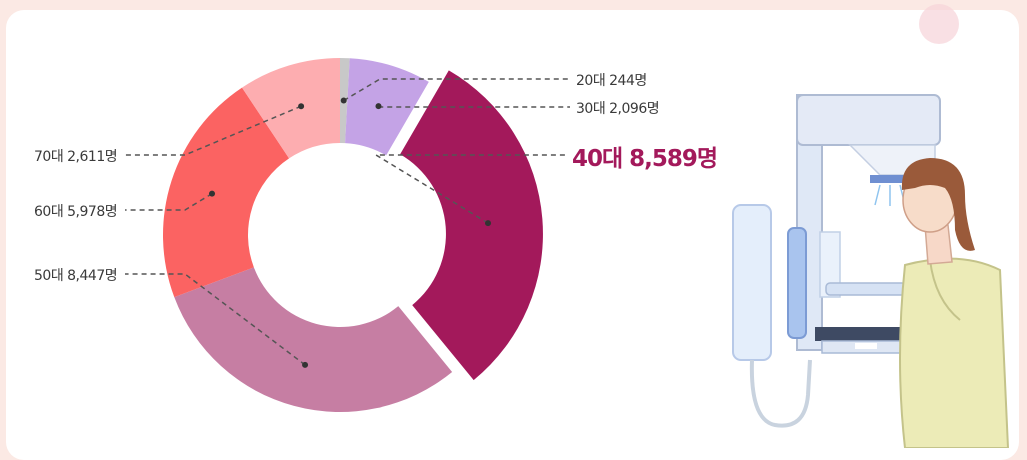 The image size is (1027, 460). Describe the element at coordinates (343, 100) in the screenshot. I see `leader-dot-20대` at that location.